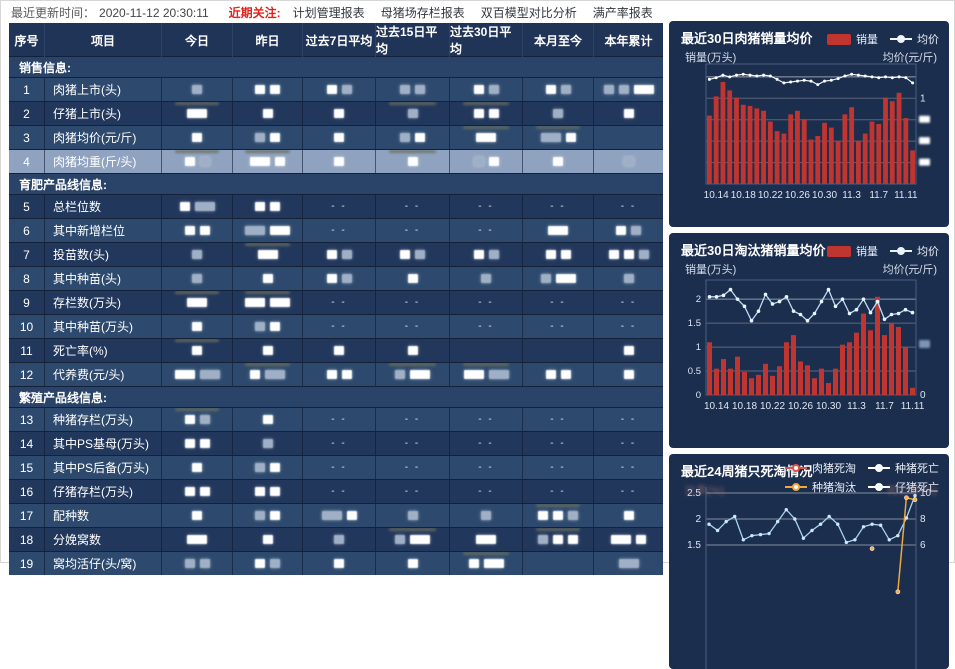  What do you see at coordinates (800, 406) in the screenshot?
I see `svg-text: 10.26` at bounding box center [800, 406].